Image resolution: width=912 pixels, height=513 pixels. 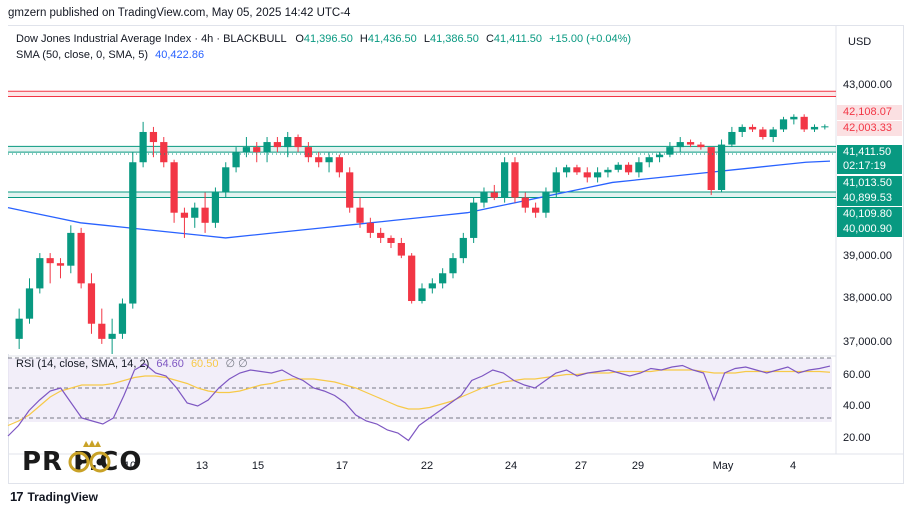 I want to click on low-value: 41,386.50, so click(x=454, y=39).